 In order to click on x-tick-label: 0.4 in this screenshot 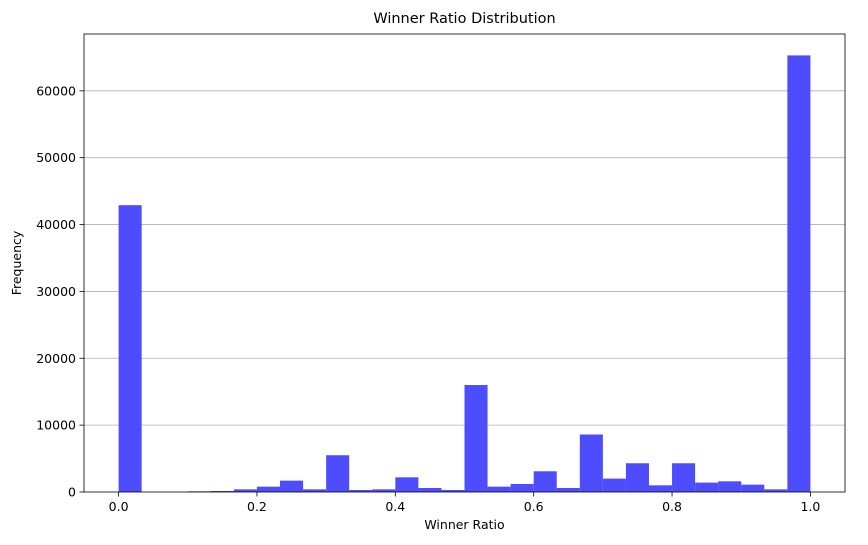, I will do `click(395, 506)`.